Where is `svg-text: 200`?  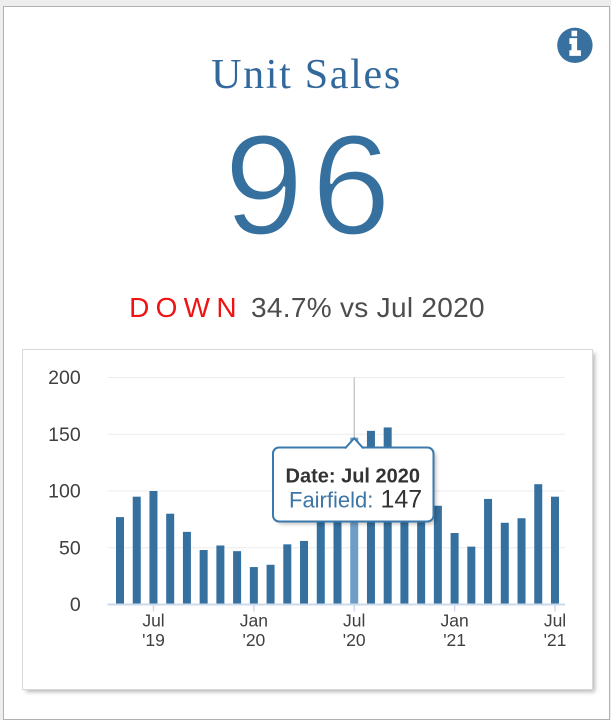 svg-text: 200 is located at coordinates (64, 378).